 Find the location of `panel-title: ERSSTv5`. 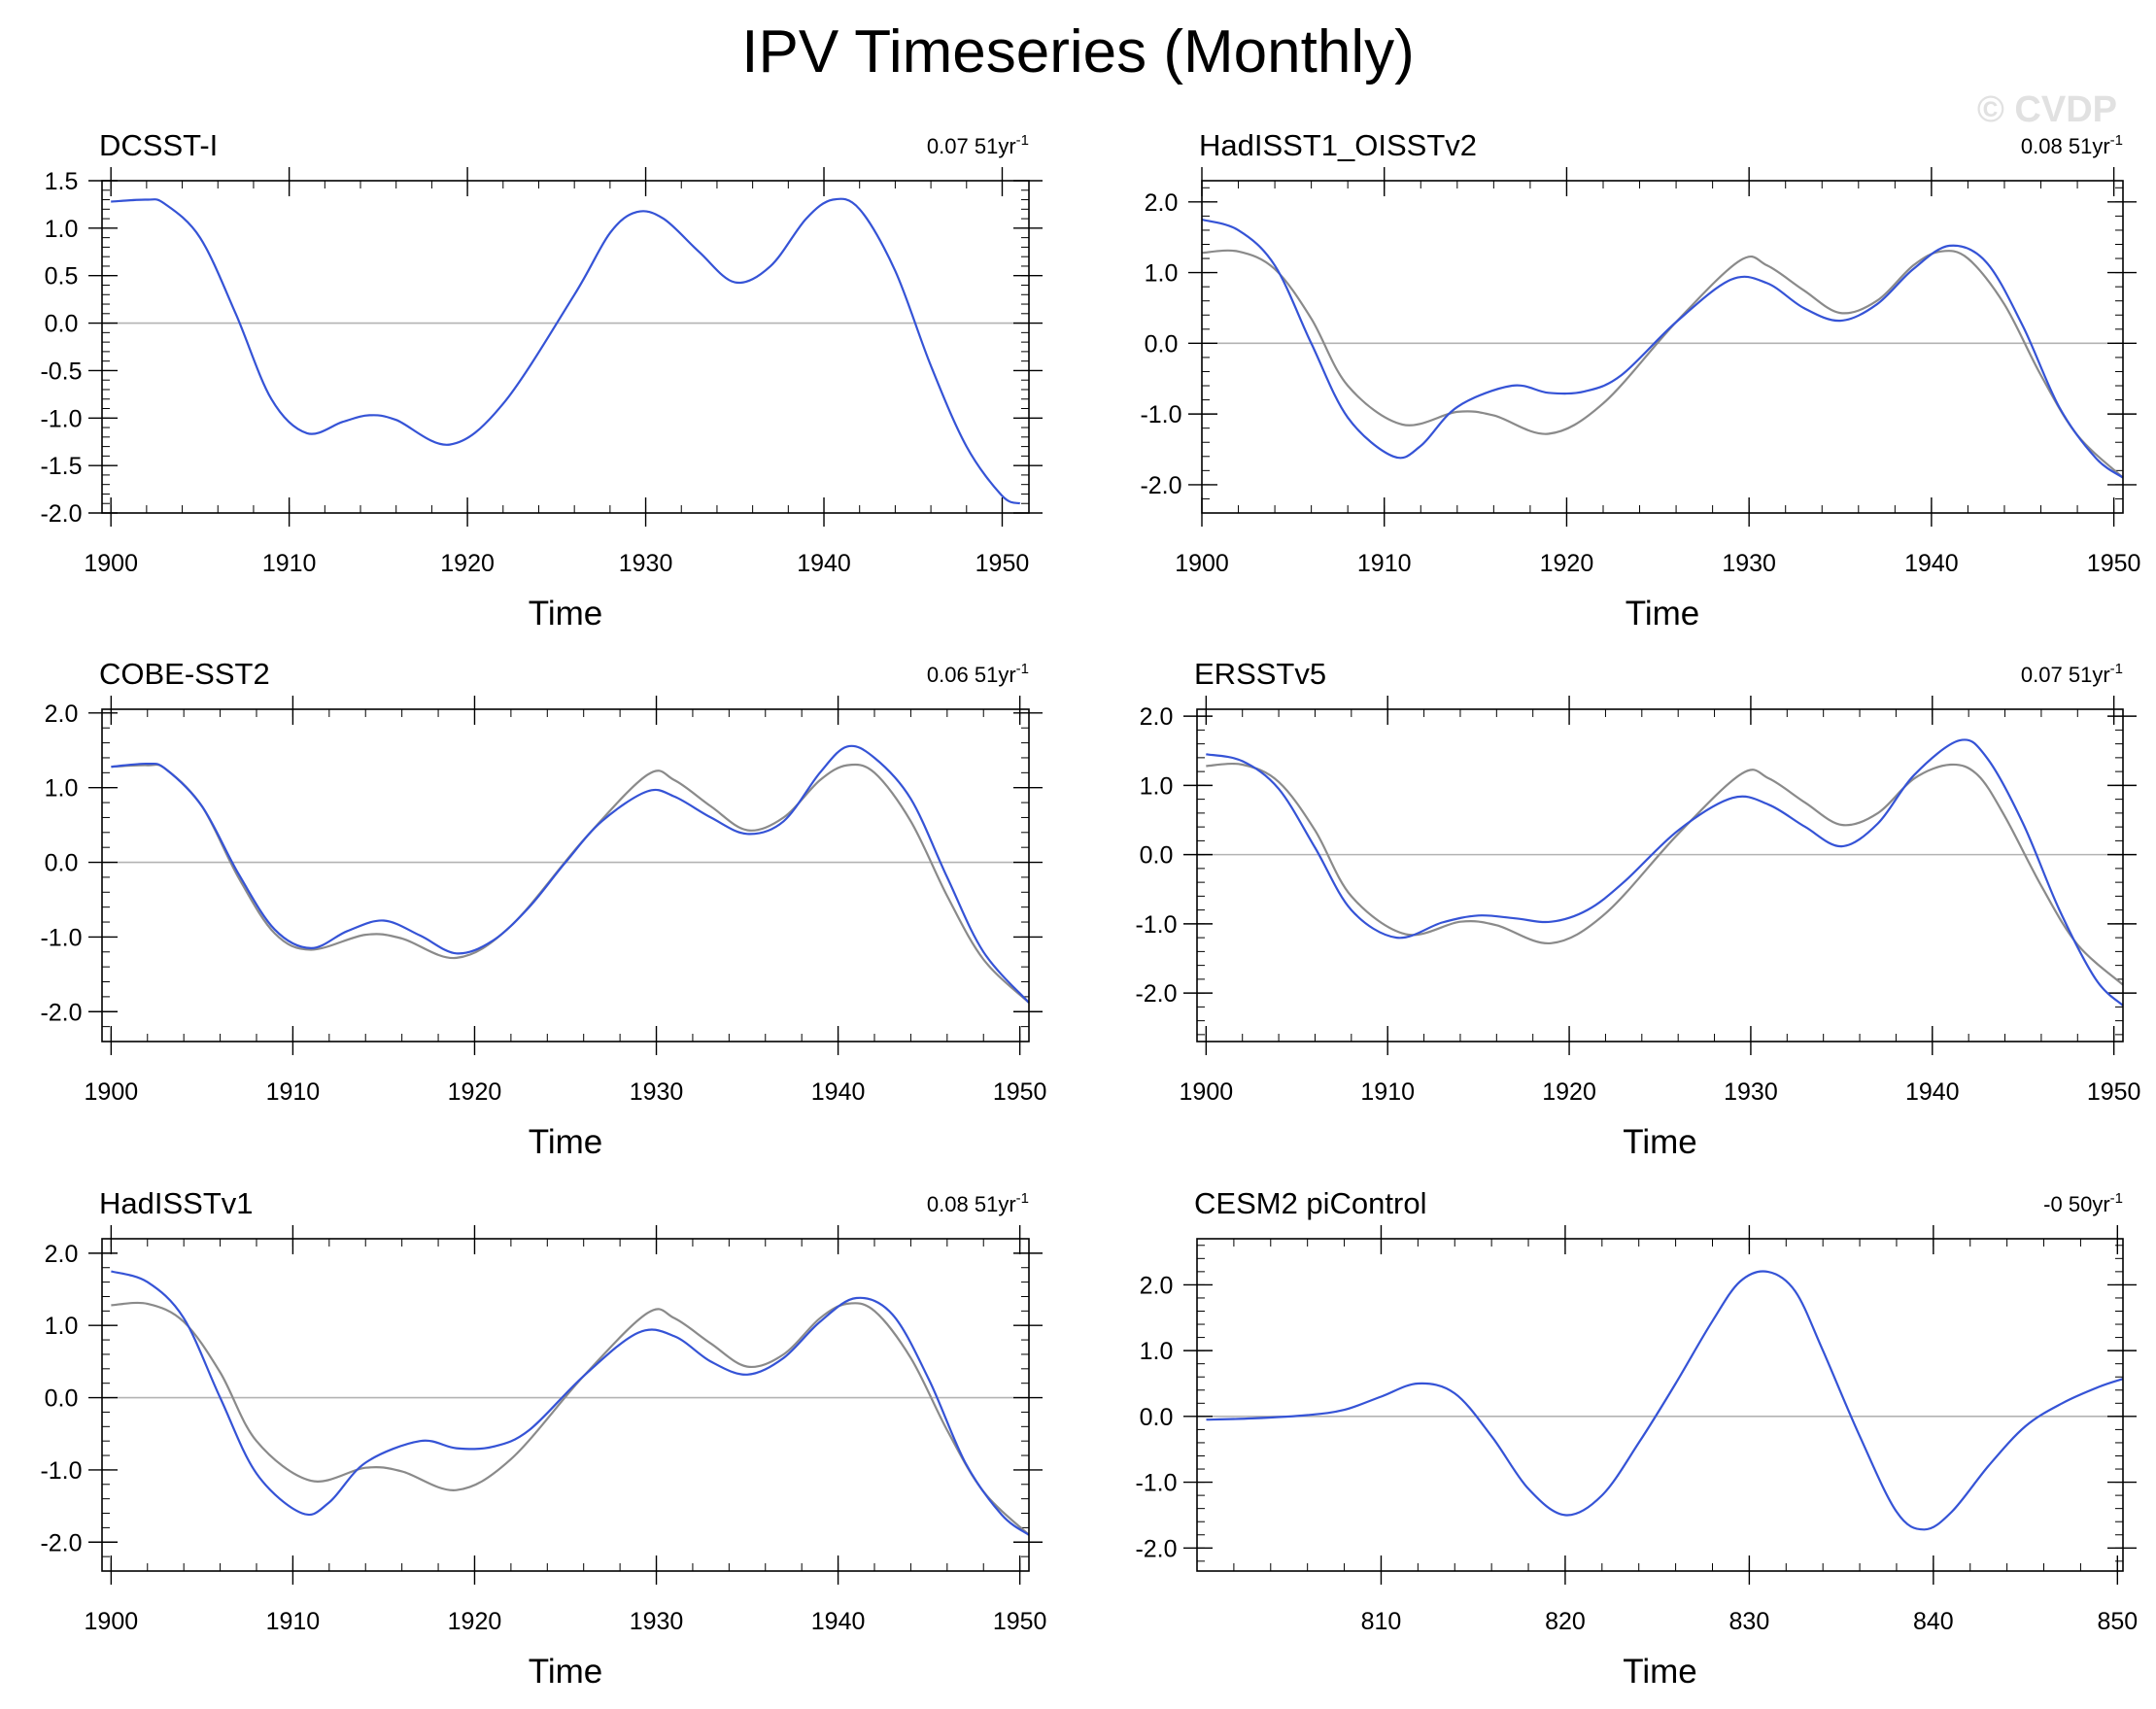

panel-title: ERSSTv5 is located at coordinates (1260, 674).